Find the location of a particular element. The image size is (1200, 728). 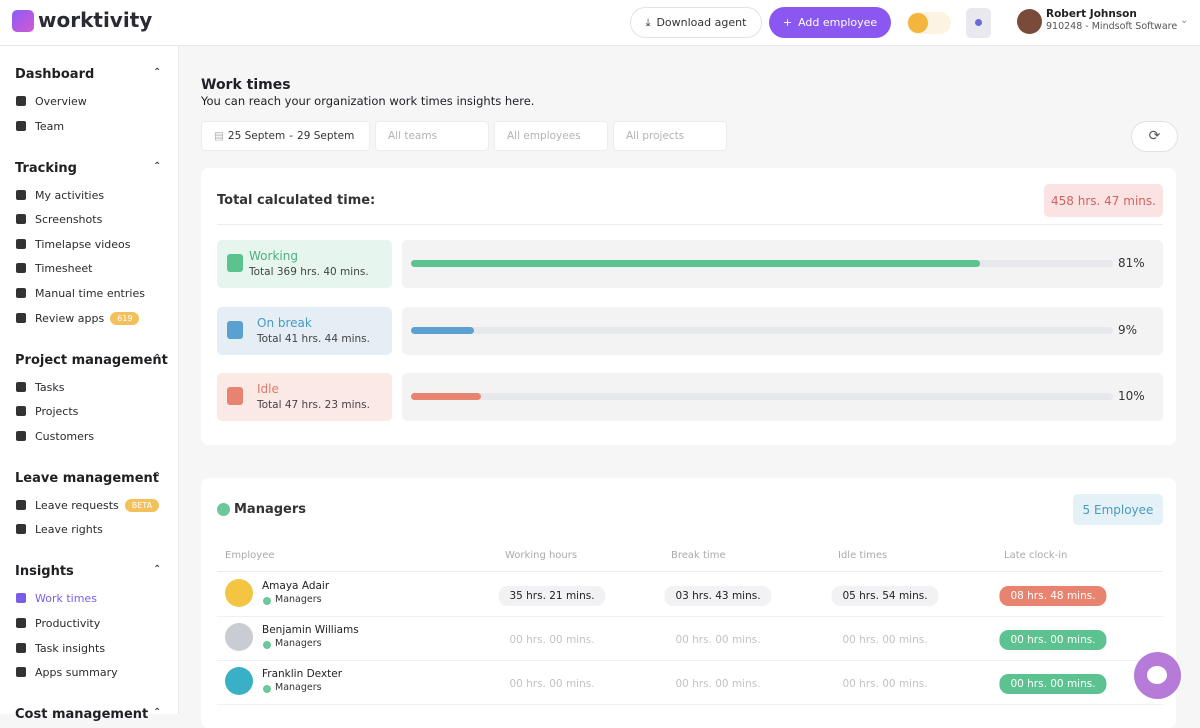

column-header: Idle times is located at coordinates (863, 555).